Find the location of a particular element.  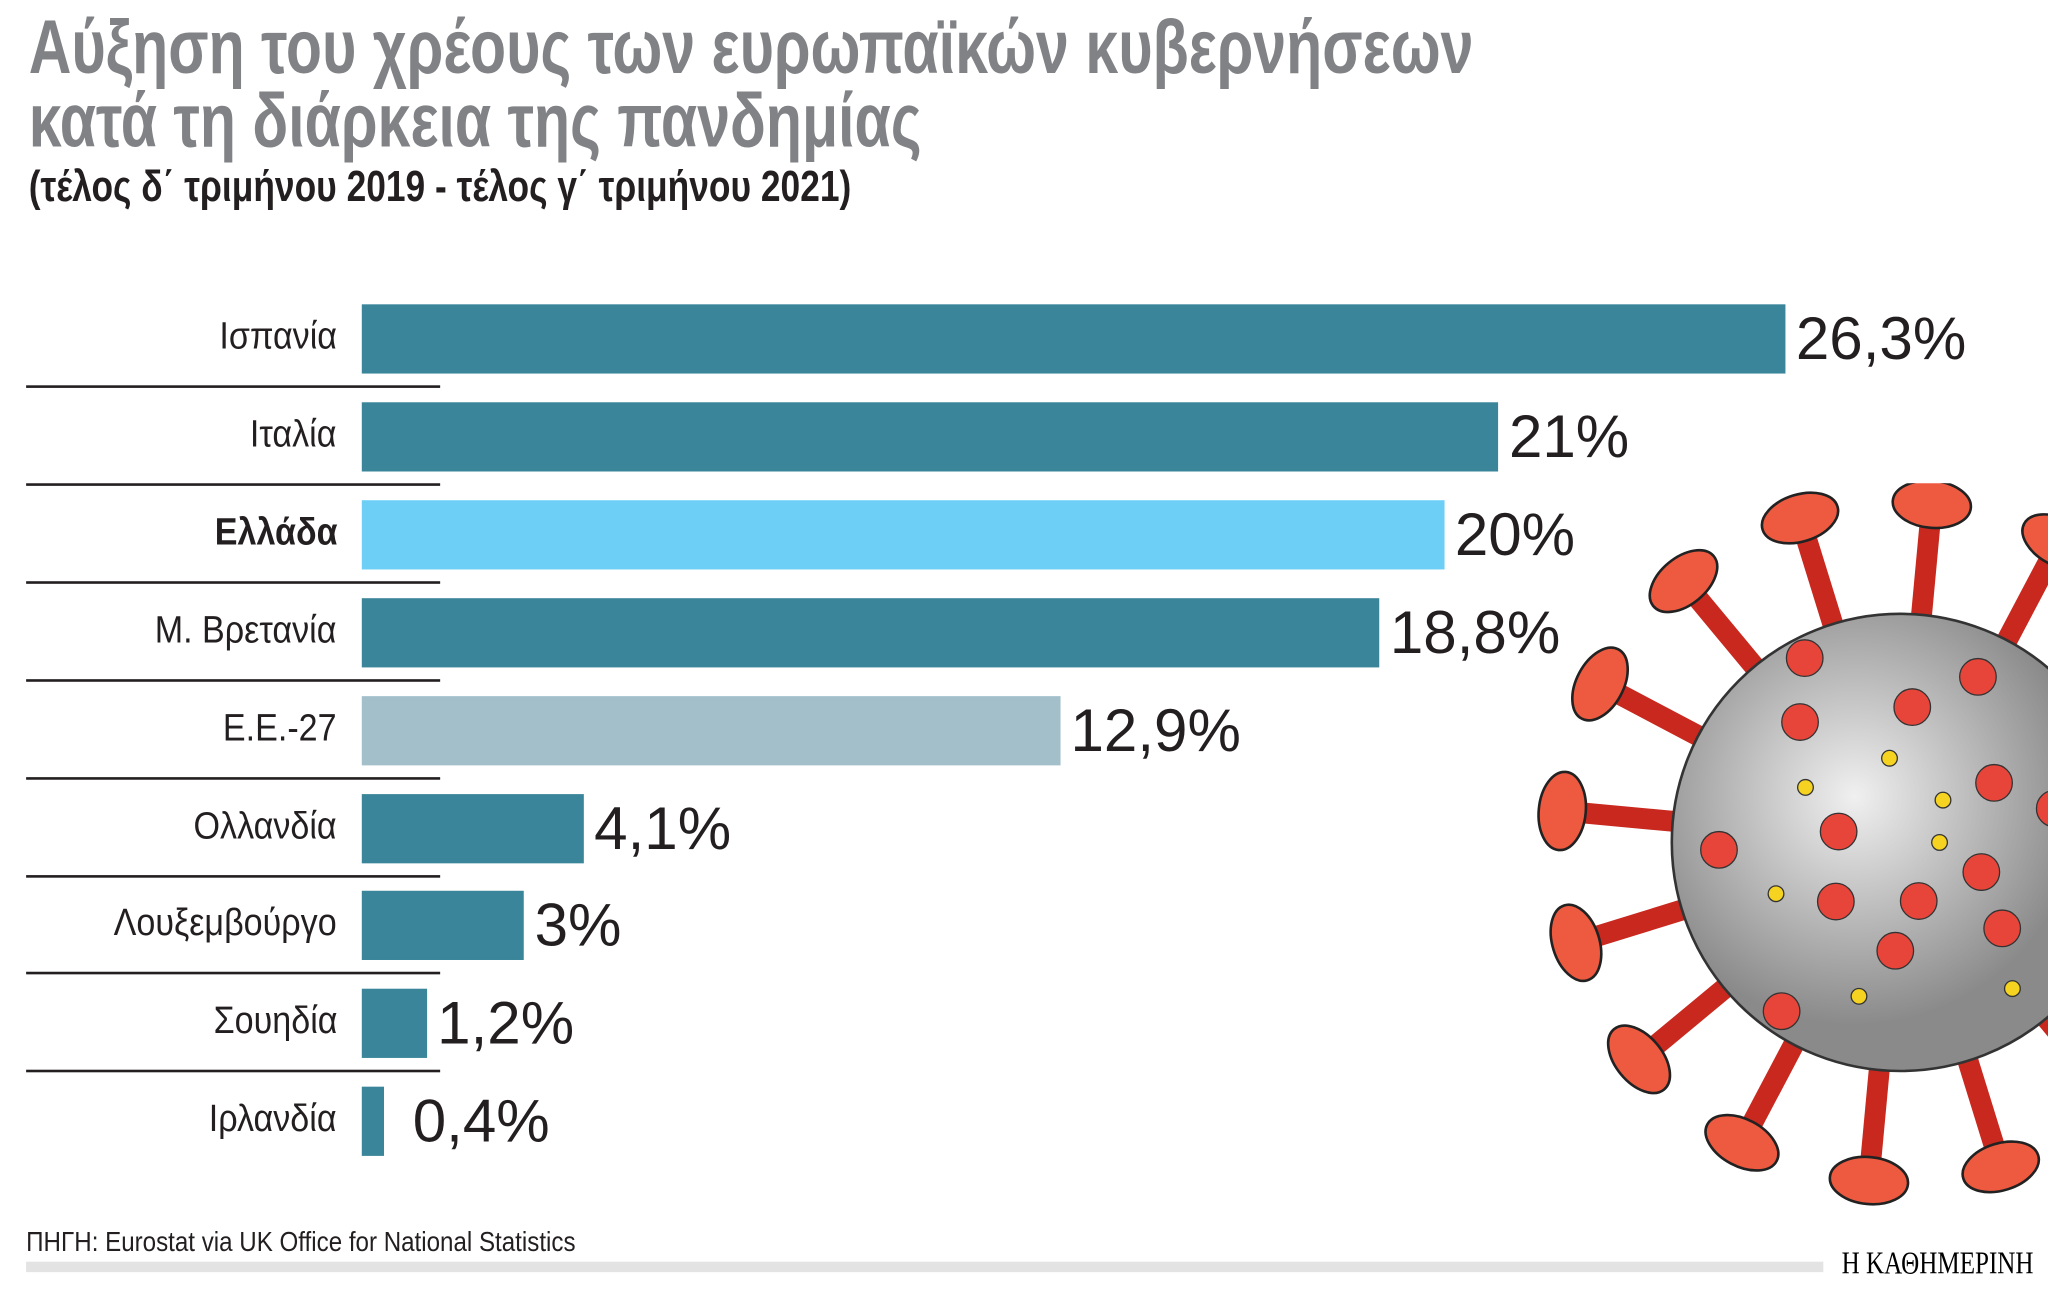

value-label: 12,9% is located at coordinates (1155, 729).